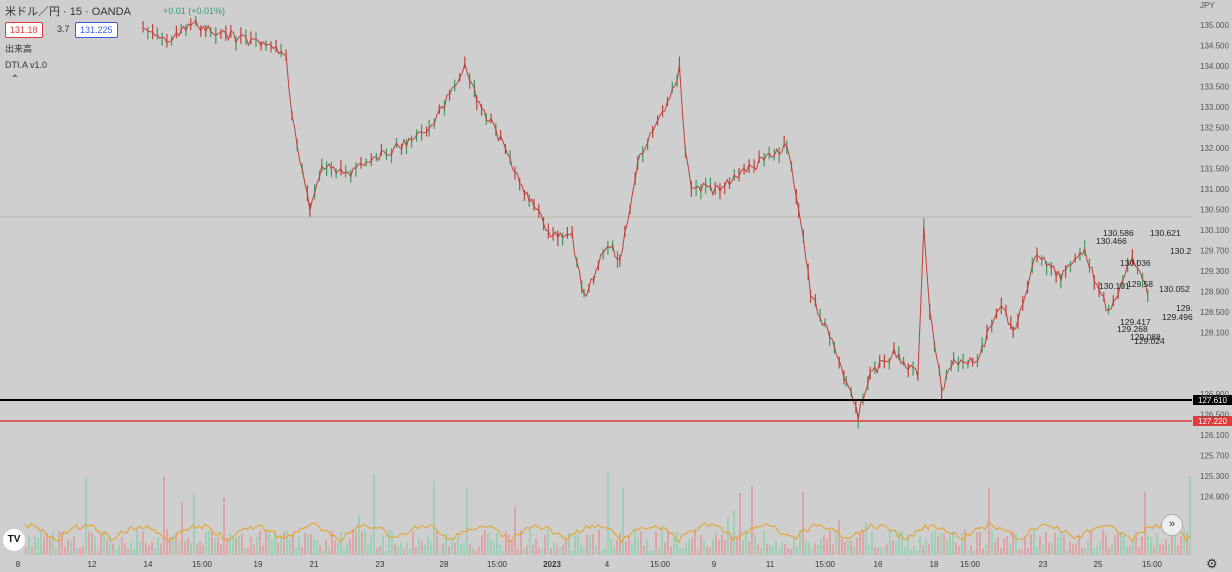  What do you see at coordinates (24, 30) in the screenshot?
I see `sell-price-button: 131.18` at bounding box center [24, 30].